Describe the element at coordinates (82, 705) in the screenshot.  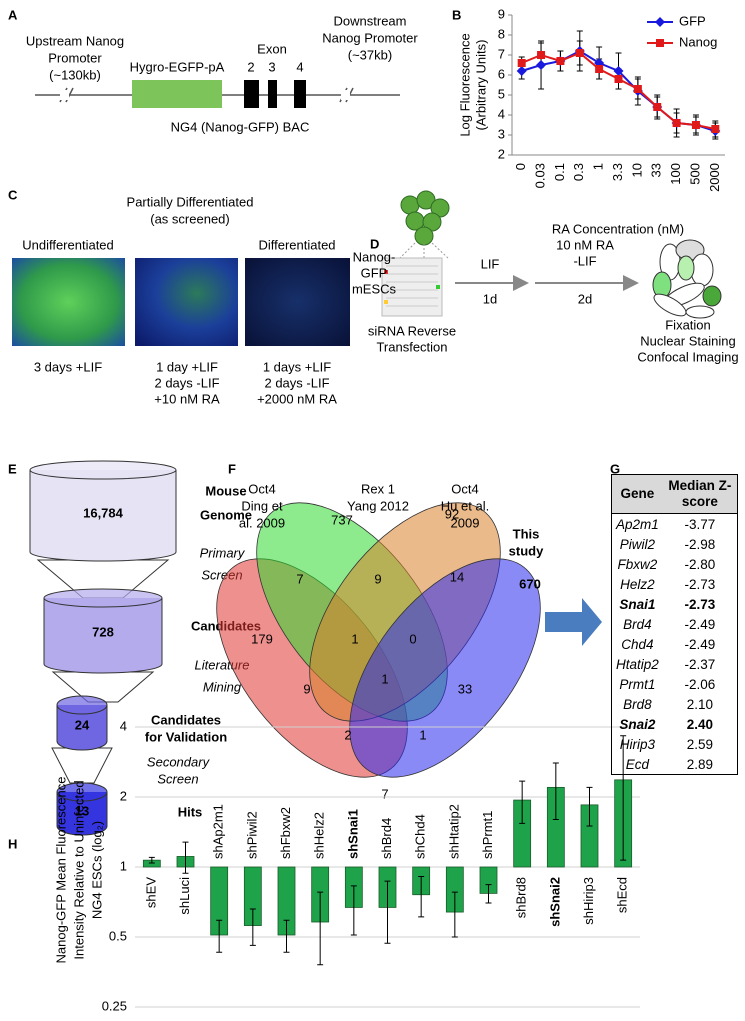
I see `cylinder-top` at that location.